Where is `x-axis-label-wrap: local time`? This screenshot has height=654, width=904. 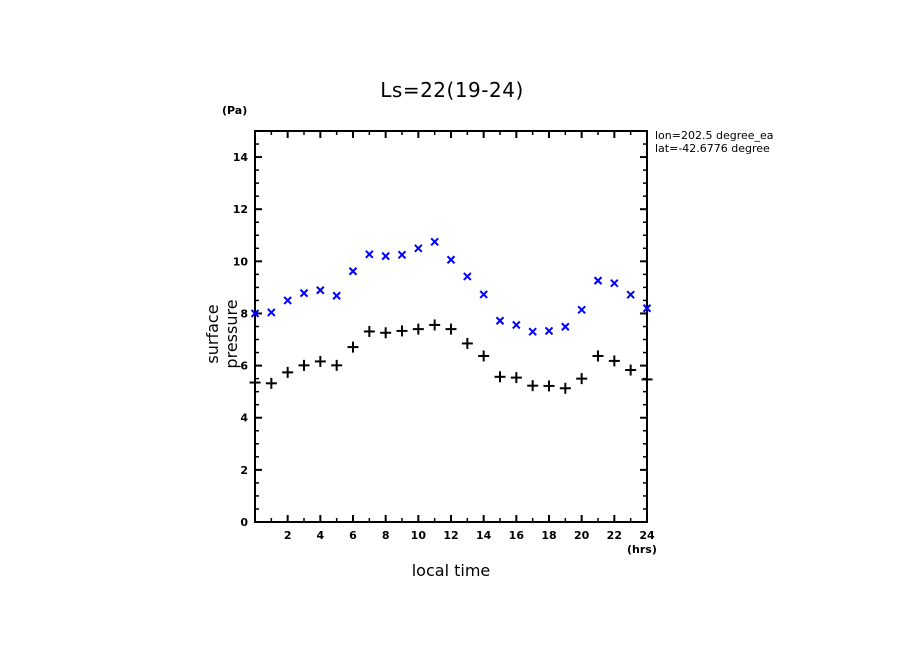 x-axis-label-wrap: local time is located at coordinates (452, 570).